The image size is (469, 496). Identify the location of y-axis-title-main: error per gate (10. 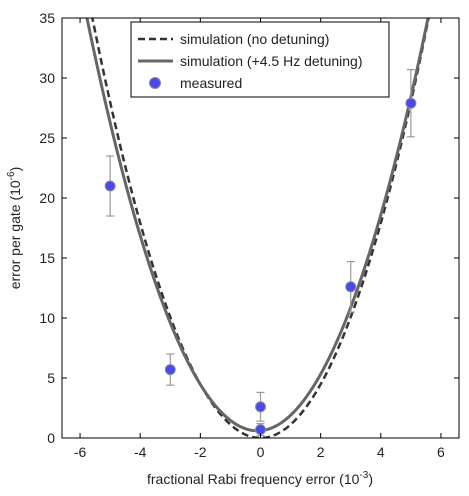
(15, 234).